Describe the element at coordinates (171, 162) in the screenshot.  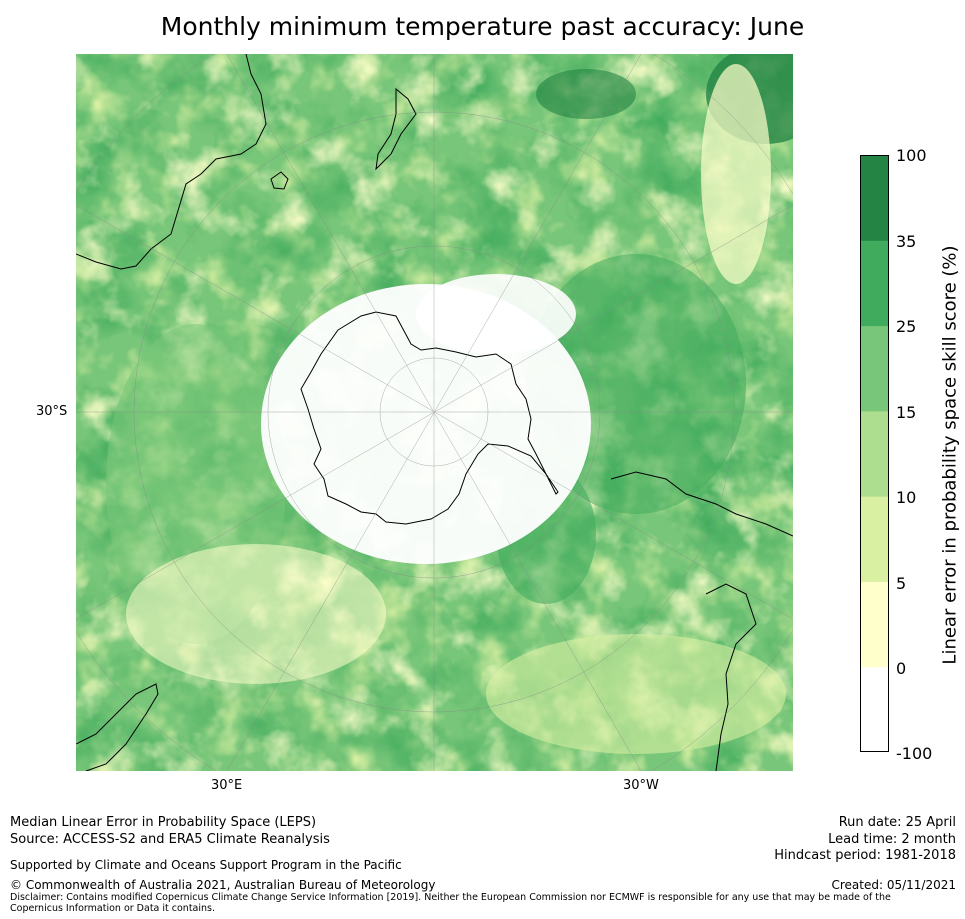
I see `australia-coastline` at that location.